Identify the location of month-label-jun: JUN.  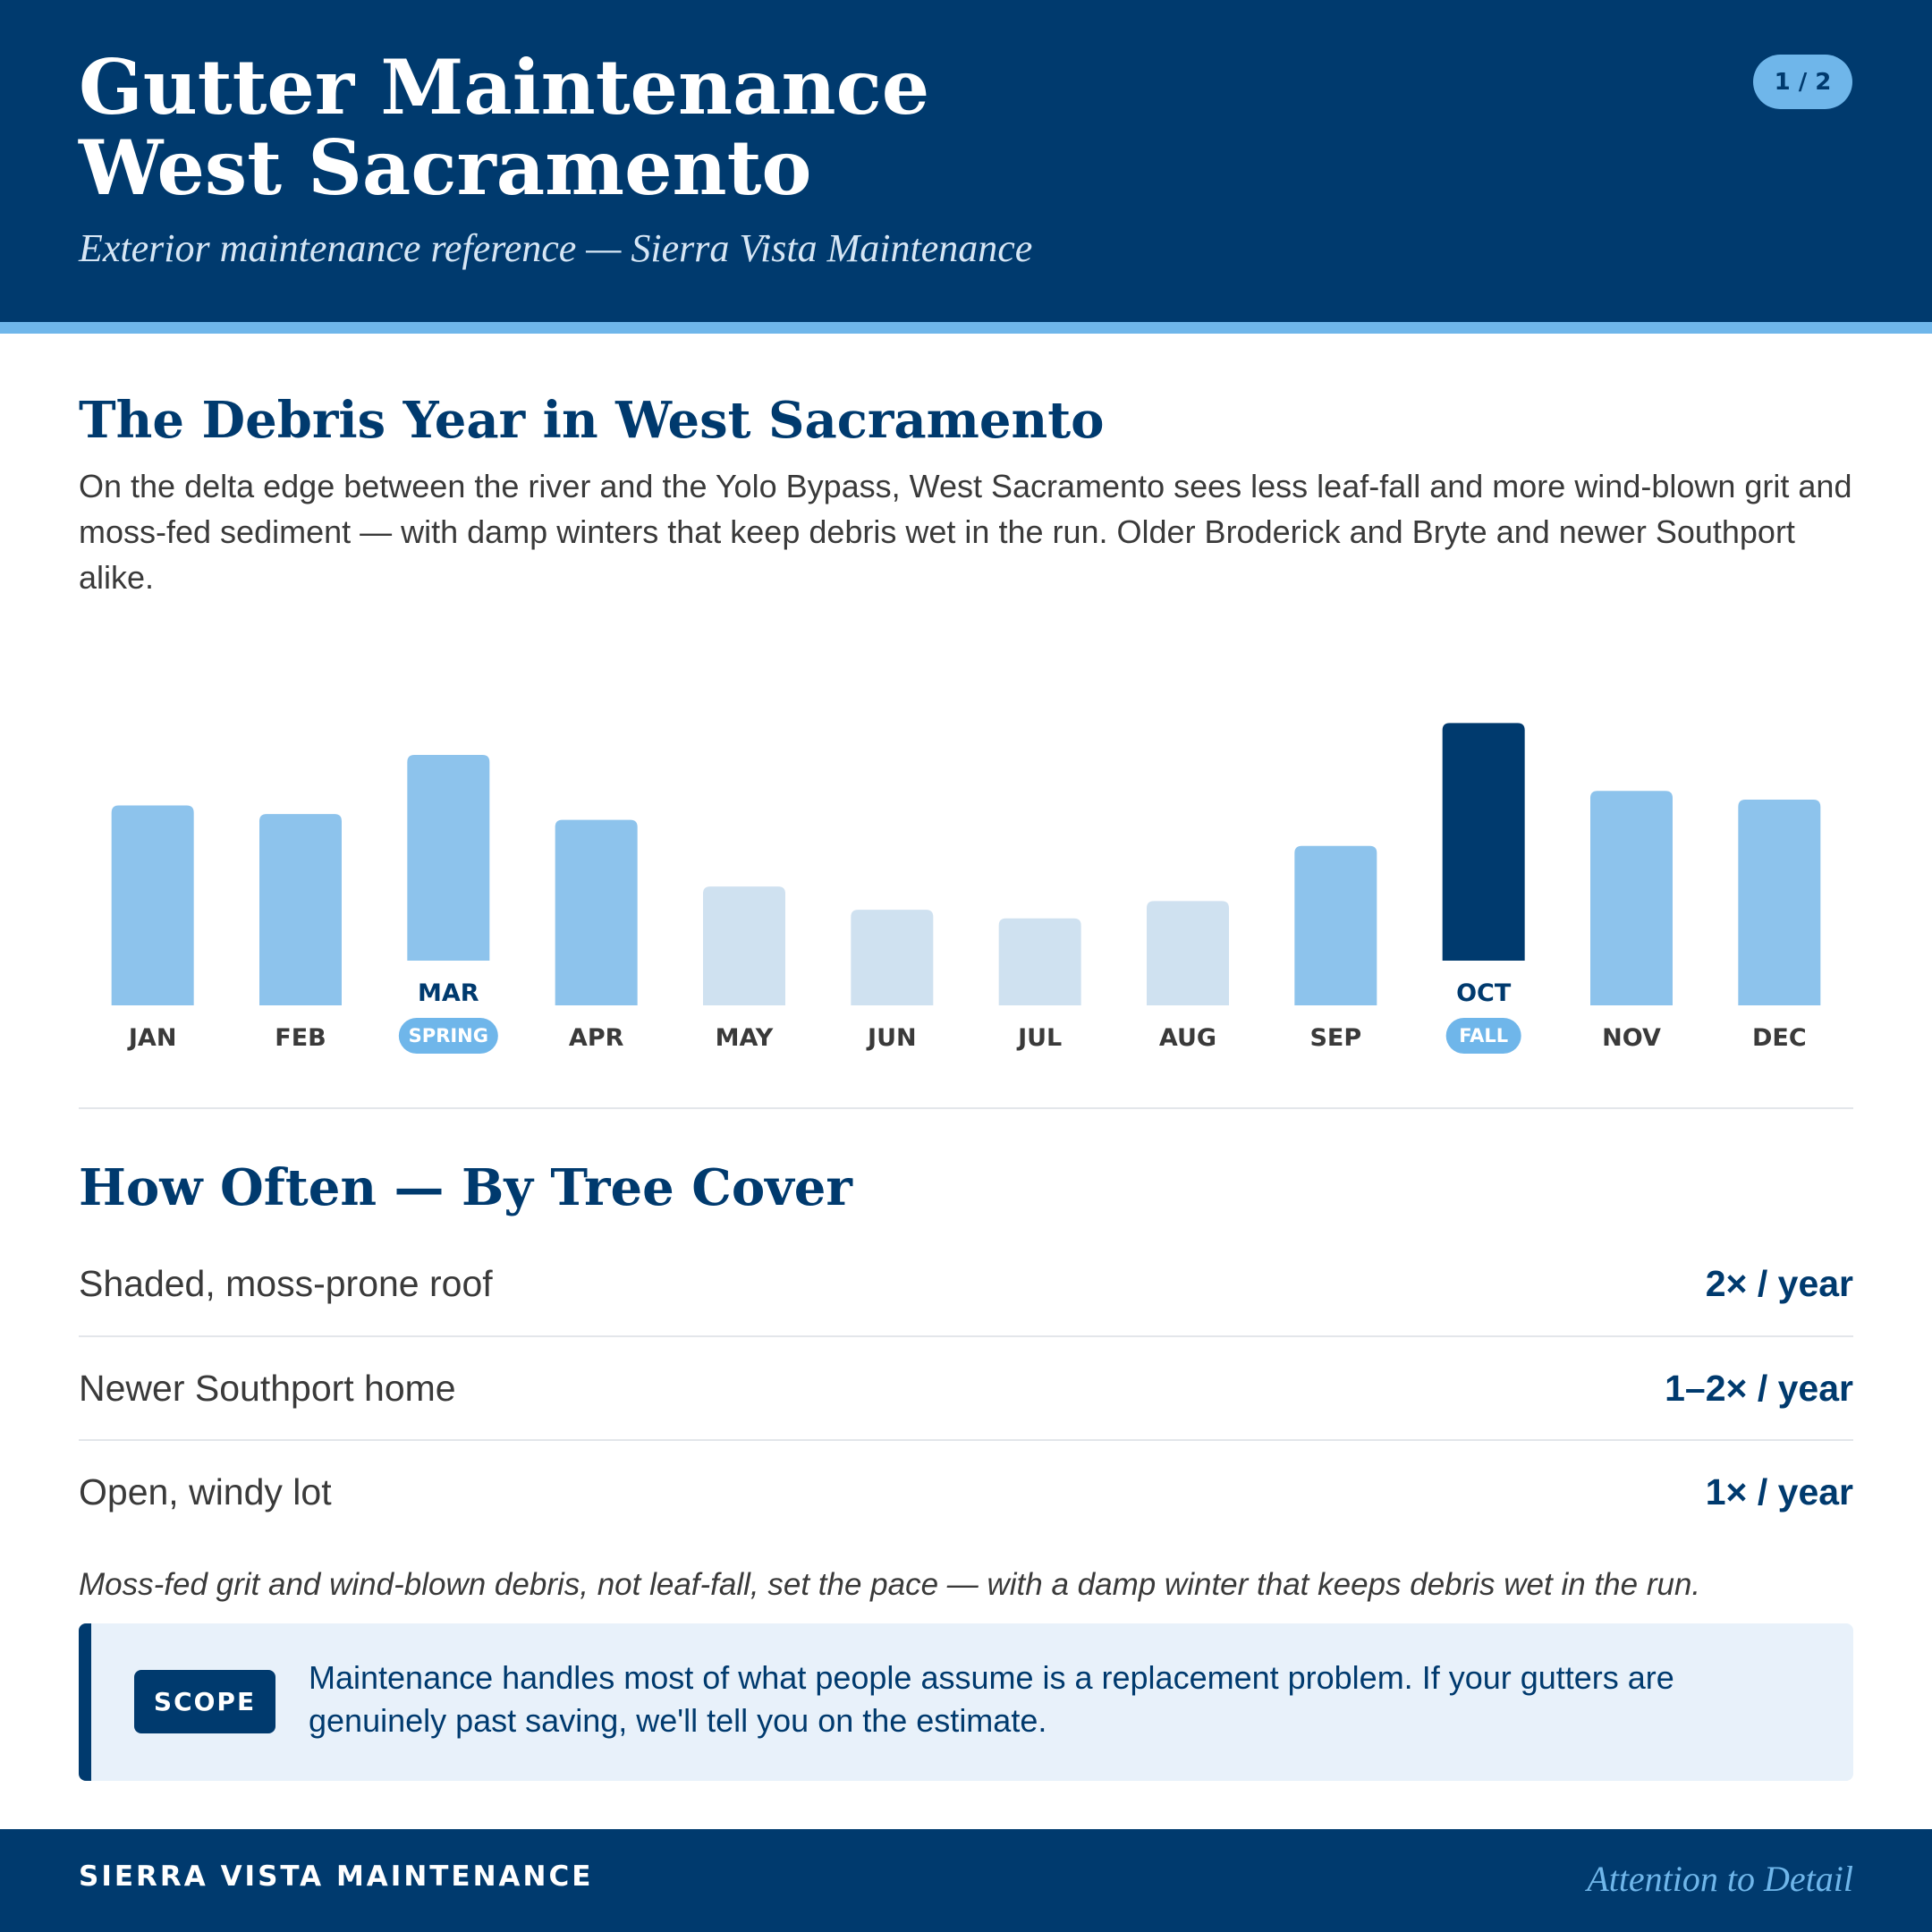
(891, 1038).